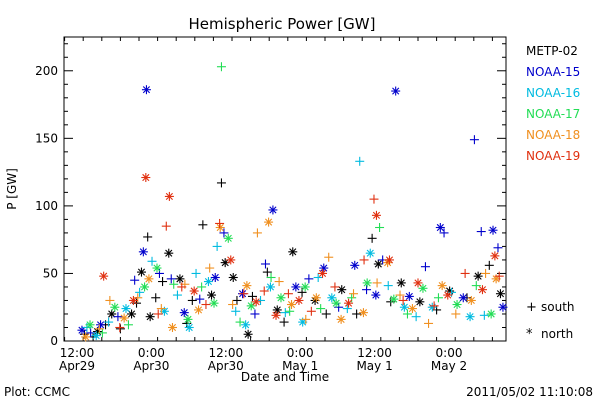 The height and width of the screenshot is (400, 600). What do you see at coordinates (282, 24) in the screenshot?
I see `chart-title: Hemispheric Power [GW]` at bounding box center [282, 24].